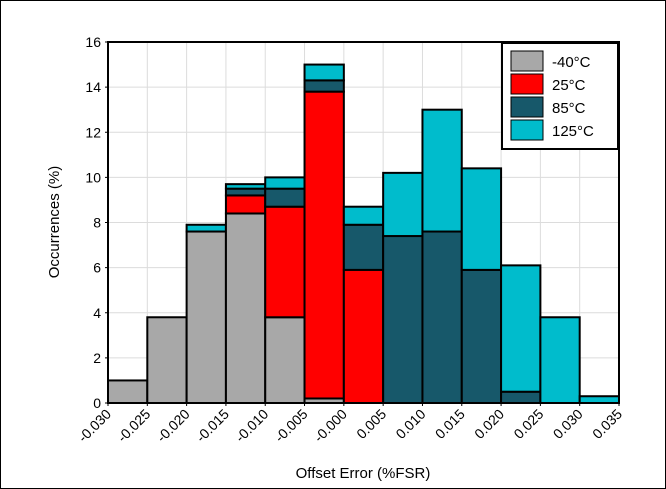  What do you see at coordinates (93, 42) in the screenshot?
I see `y-tick-label: 16` at bounding box center [93, 42].